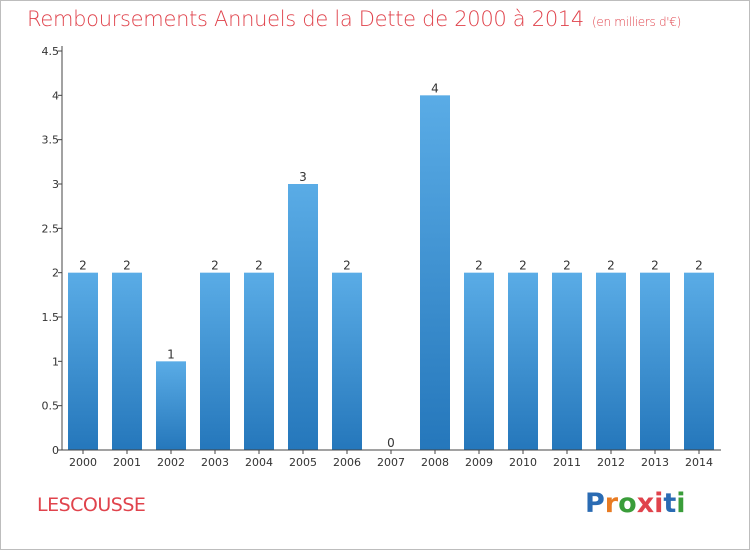 This screenshot has width=750, height=550. Describe the element at coordinates (215, 462) in the screenshot. I see `x-tick-label-2003: 2003` at that location.